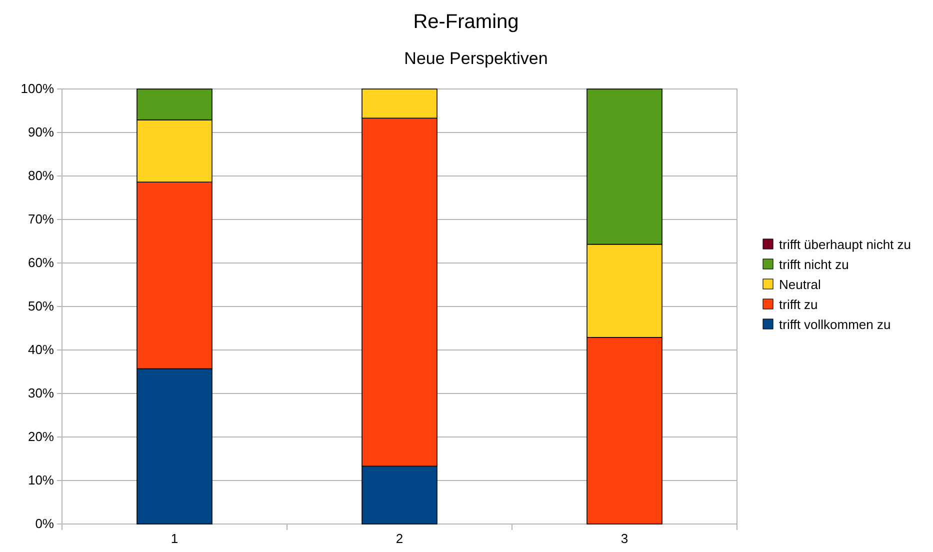  What do you see at coordinates (37, 88) in the screenshot?
I see `y-tick-label: 100%` at bounding box center [37, 88].